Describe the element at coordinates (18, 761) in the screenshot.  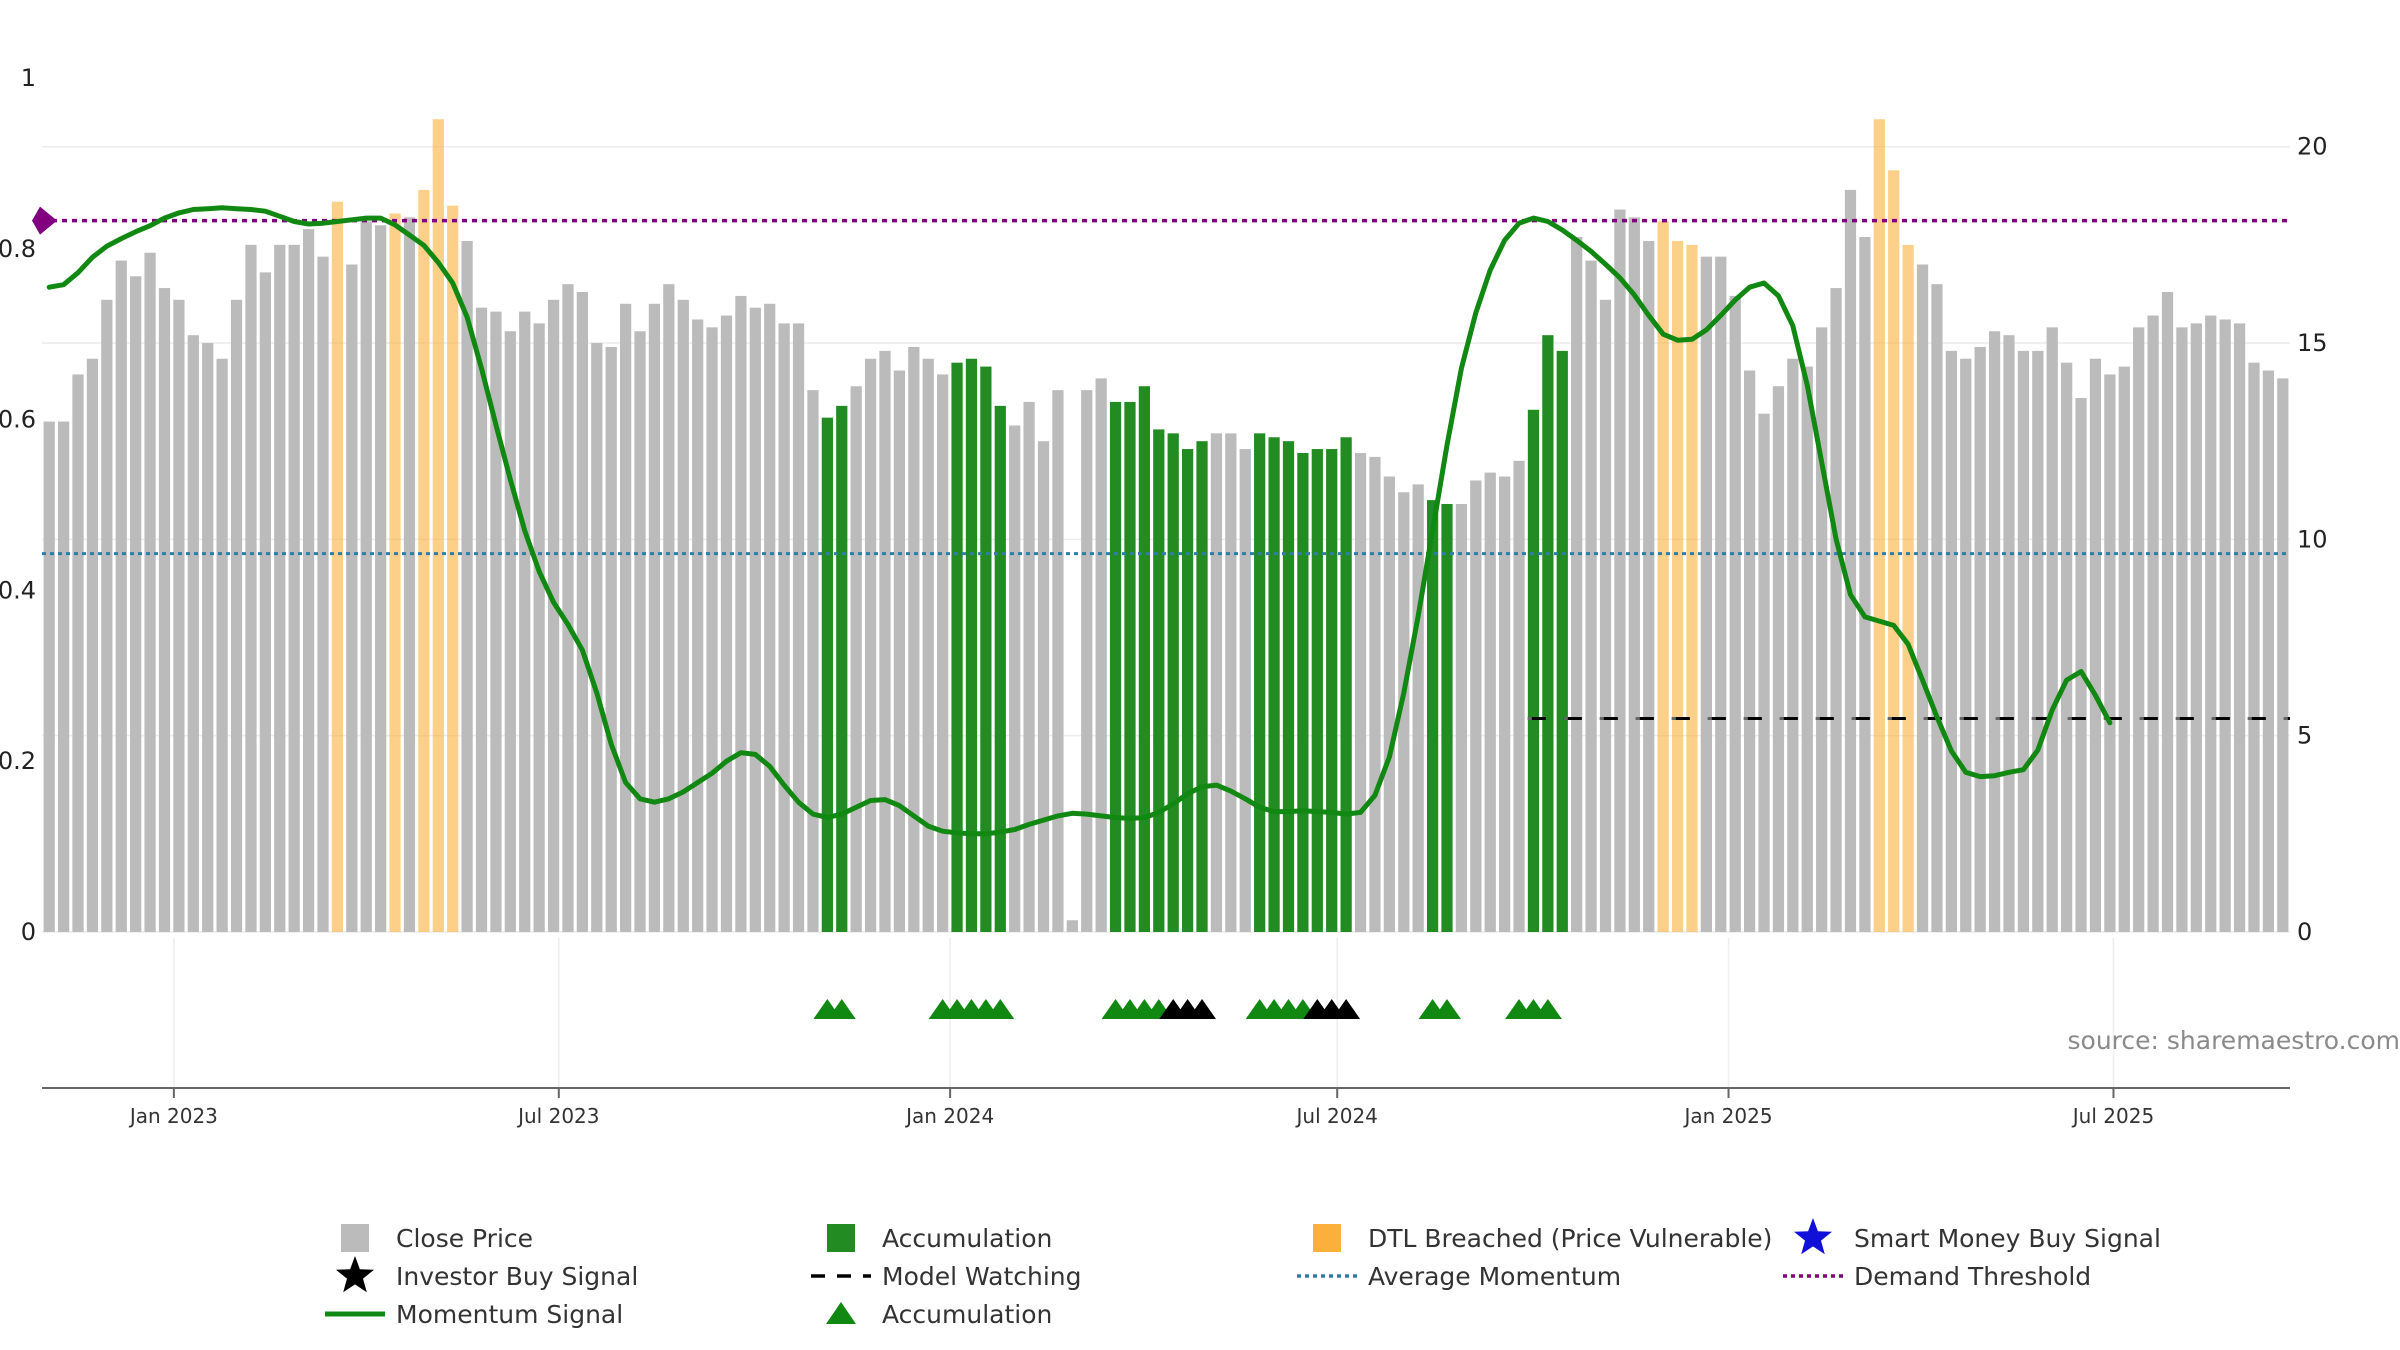
I see `y-left-tick-label: 0.2` at that location.